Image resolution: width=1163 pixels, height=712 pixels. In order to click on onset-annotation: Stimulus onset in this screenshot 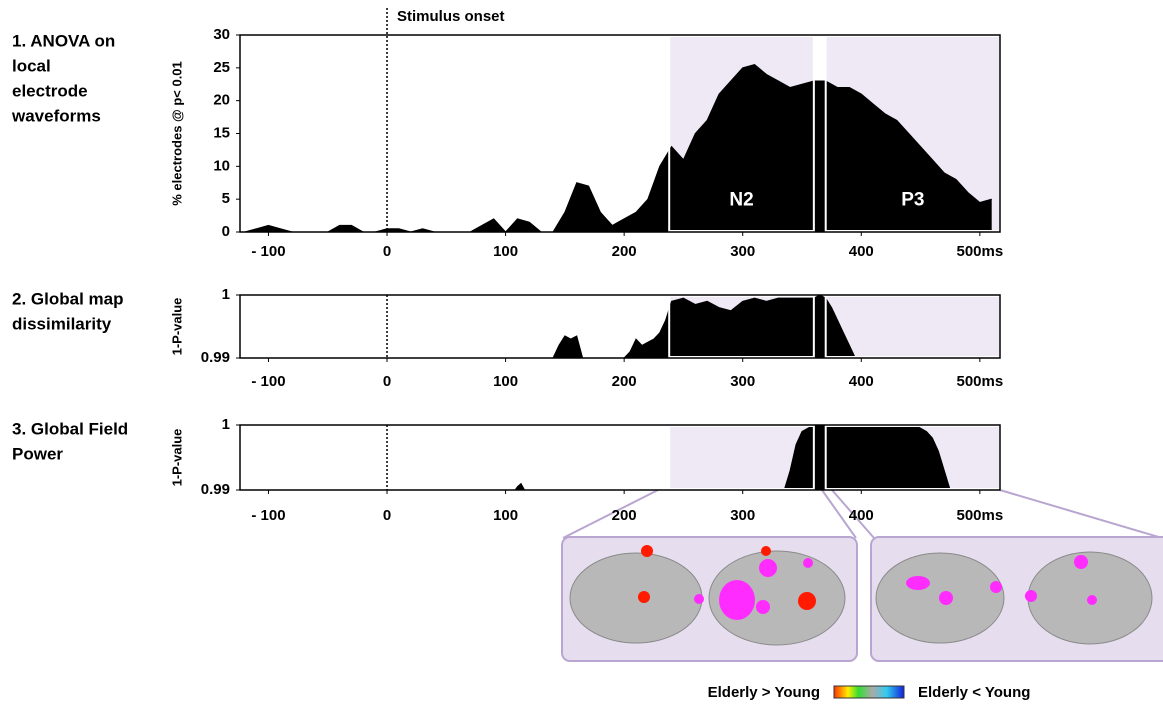, I will do `click(451, 16)`.